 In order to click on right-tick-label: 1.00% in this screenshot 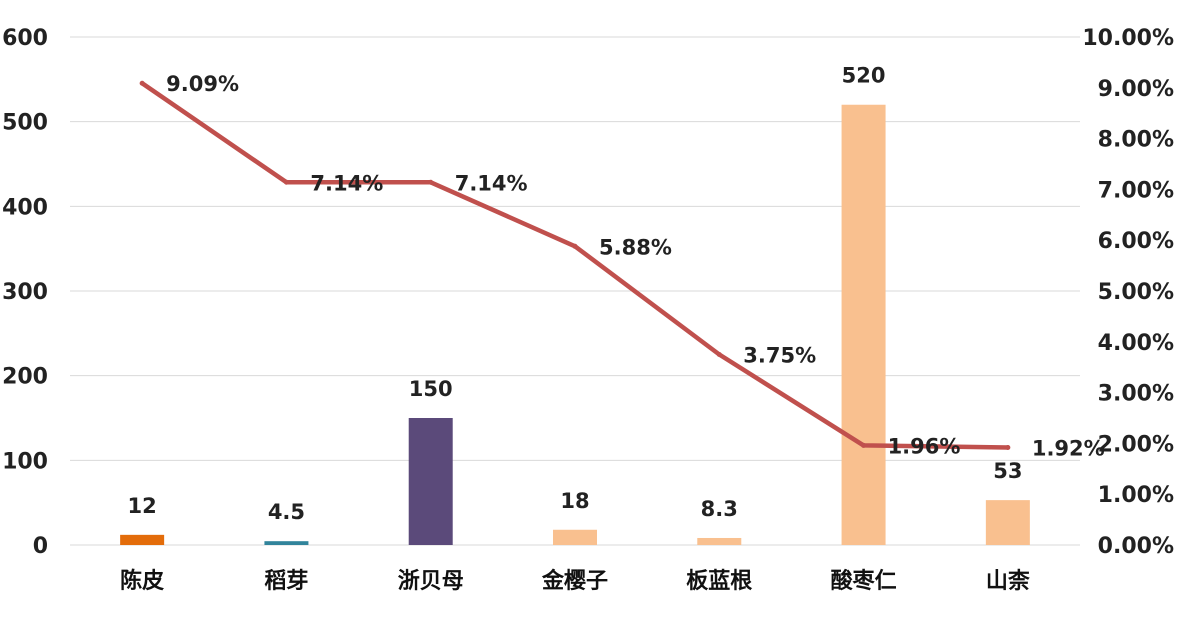, I will do `click(1136, 495)`.